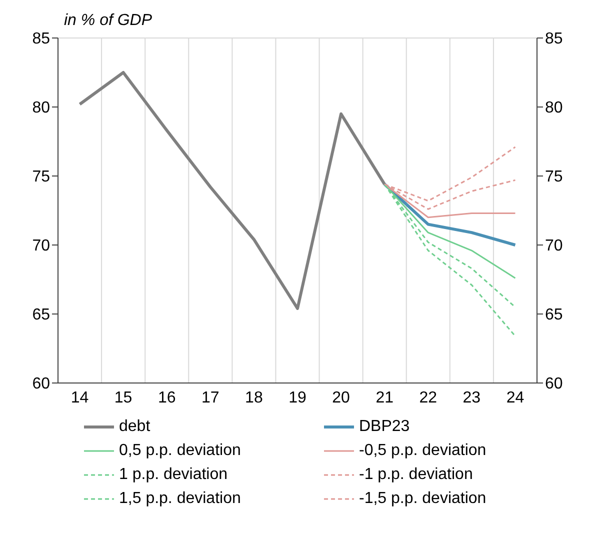 The height and width of the screenshot is (554, 595). I want to click on x-tick-label: 14, so click(79, 397).